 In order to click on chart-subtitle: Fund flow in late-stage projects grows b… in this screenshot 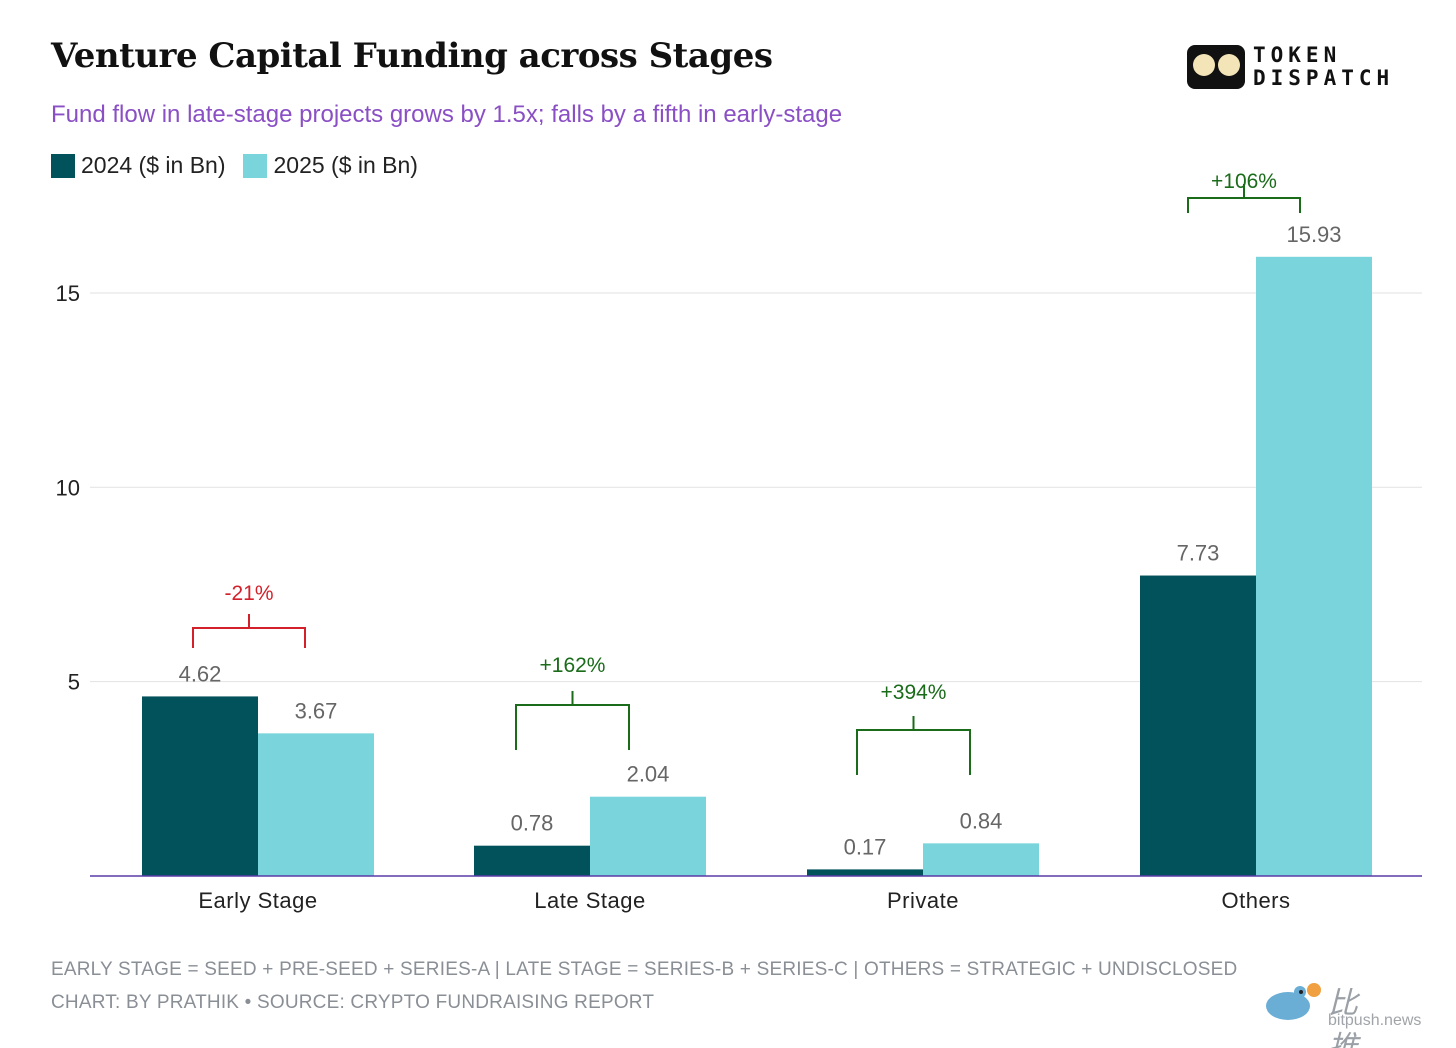, I will do `click(447, 114)`.